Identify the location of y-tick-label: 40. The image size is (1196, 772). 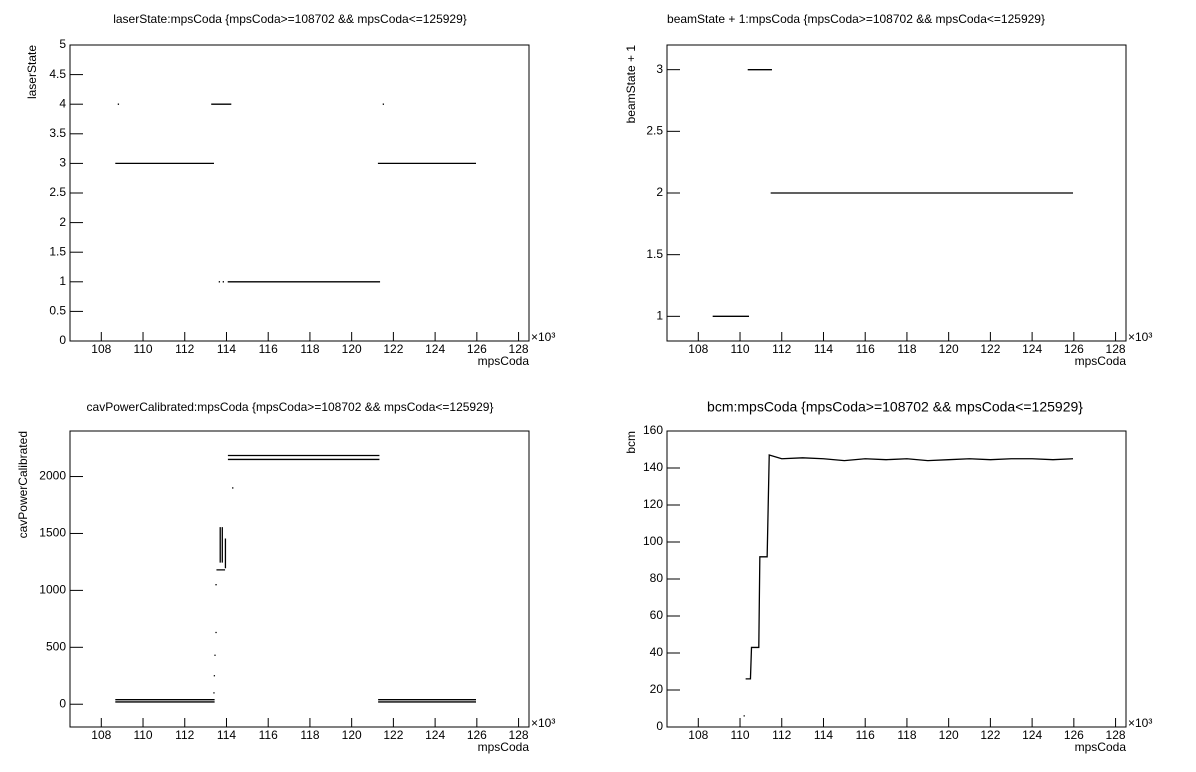
(657, 652).